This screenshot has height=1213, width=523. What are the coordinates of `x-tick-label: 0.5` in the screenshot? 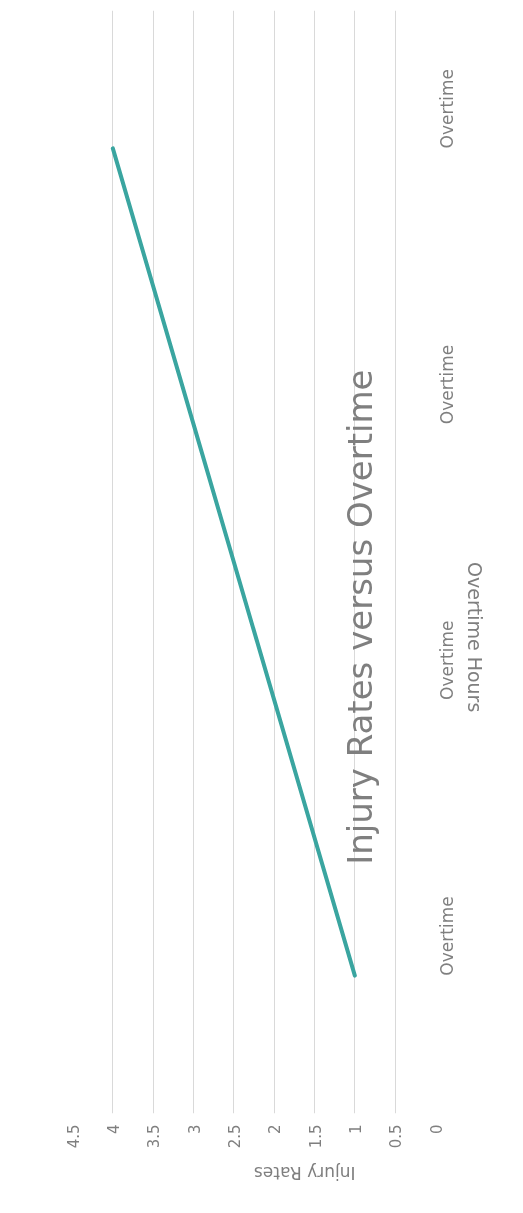 It's located at (396, 1136).